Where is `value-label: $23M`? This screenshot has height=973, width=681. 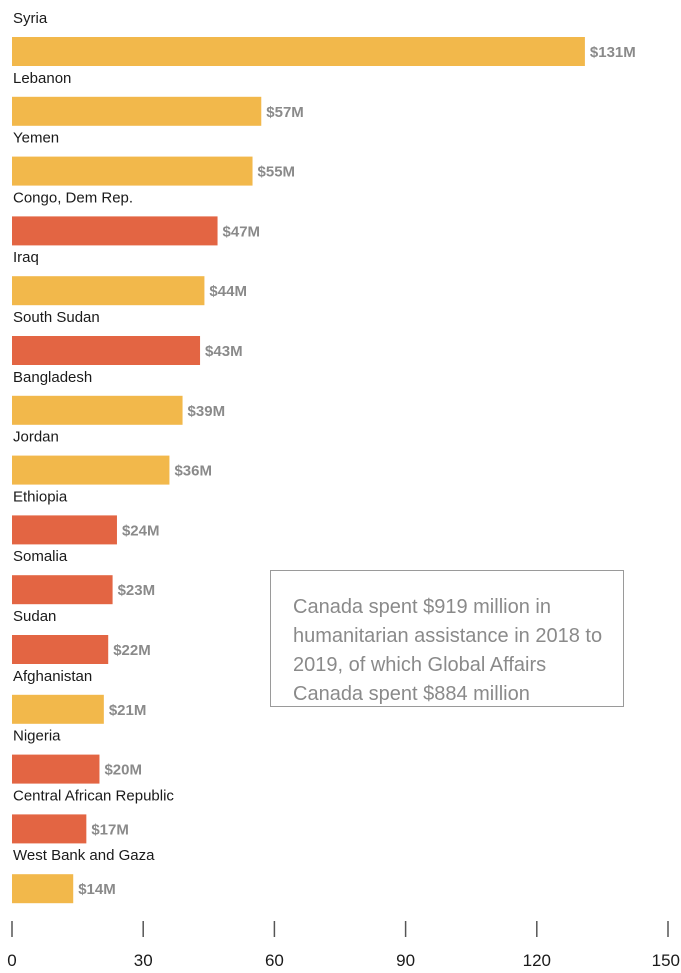 value-label: $23M is located at coordinates (137, 590).